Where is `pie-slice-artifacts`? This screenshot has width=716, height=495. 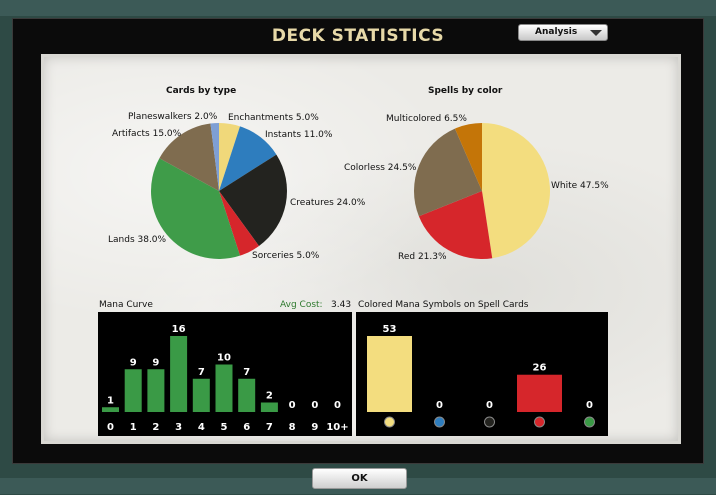
pie-slice-artifacts is located at coordinates (189, 157).